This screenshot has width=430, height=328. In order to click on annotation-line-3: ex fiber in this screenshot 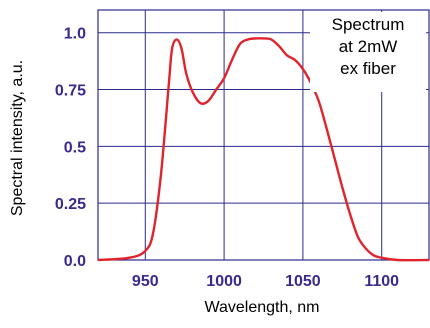, I will do `click(368, 68)`.